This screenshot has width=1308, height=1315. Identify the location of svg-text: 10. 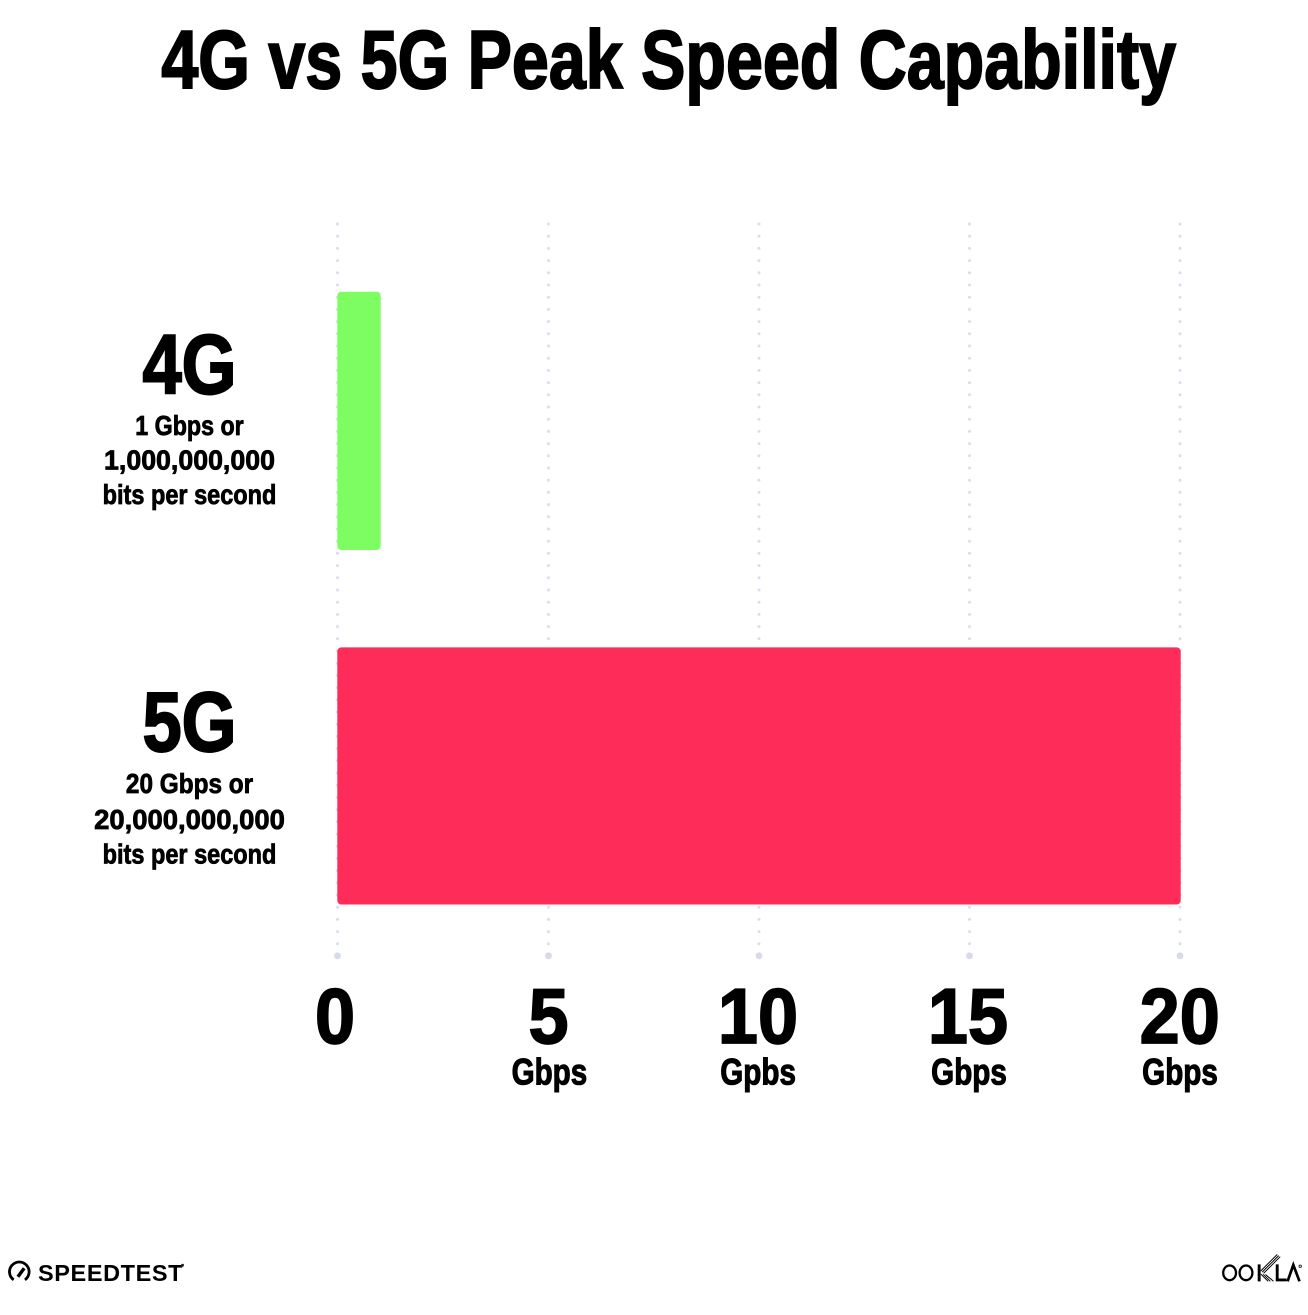
(758, 1016).